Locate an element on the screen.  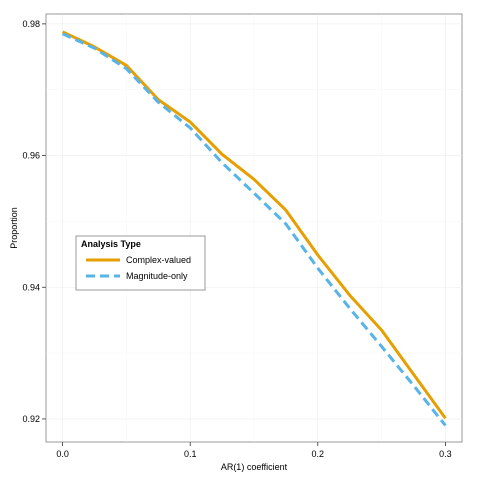
x-axis-ticks: 0.0 0.1 0.2 0.3 is located at coordinates (254, 450).